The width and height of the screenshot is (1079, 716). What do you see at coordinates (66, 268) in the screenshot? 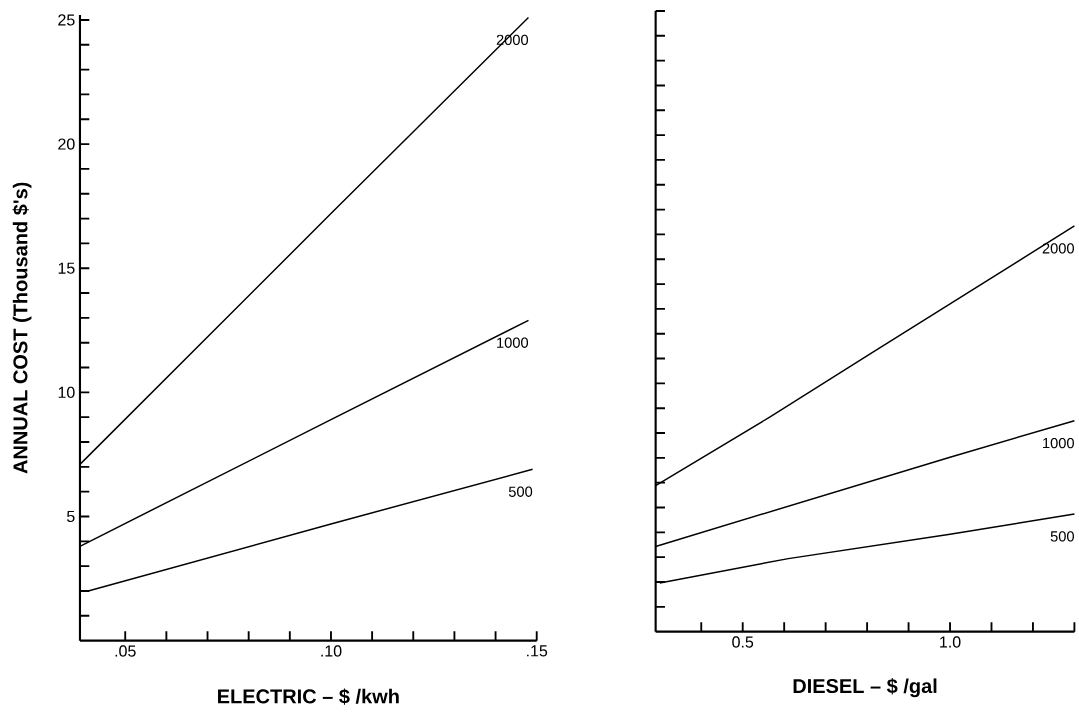
I see `y-tick-label: 15` at bounding box center [66, 268].